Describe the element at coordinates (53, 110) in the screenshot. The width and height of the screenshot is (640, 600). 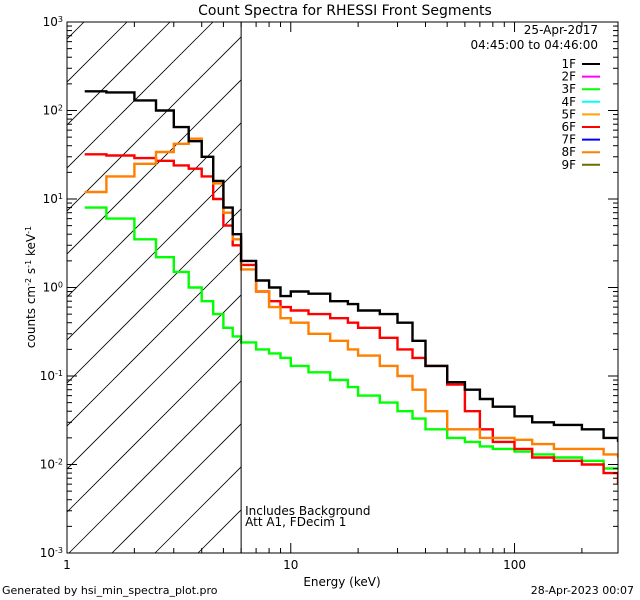
I see `y-tick-label: 10²` at that location.